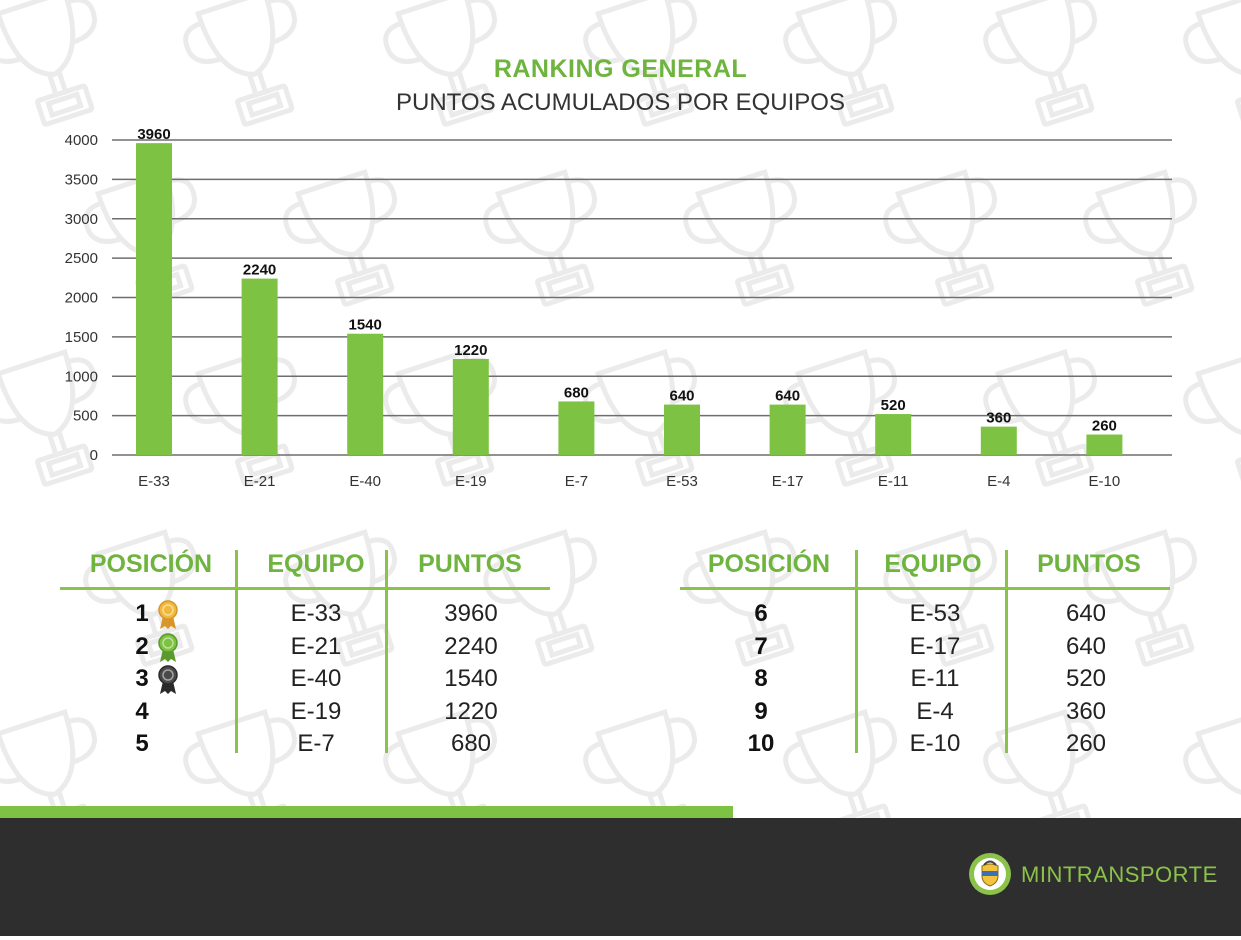  Describe the element at coordinates (142, 711) in the screenshot. I see `rank-position: 4` at that location.